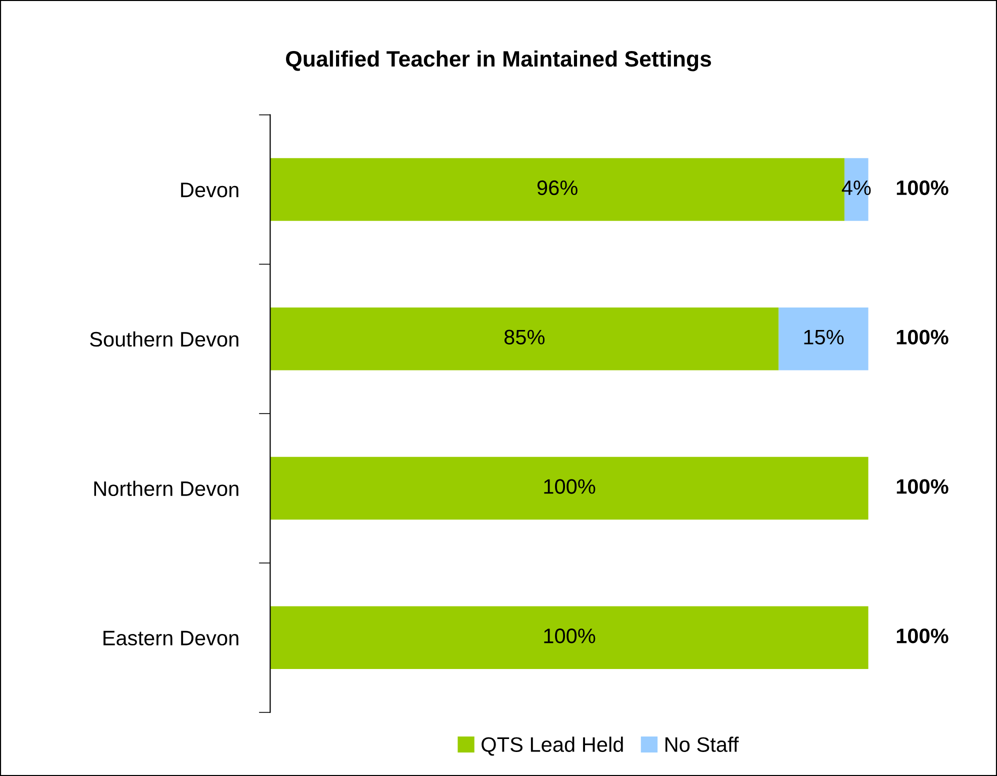 The width and height of the screenshot is (997, 776). I want to click on data-label: 85%, so click(524, 337).